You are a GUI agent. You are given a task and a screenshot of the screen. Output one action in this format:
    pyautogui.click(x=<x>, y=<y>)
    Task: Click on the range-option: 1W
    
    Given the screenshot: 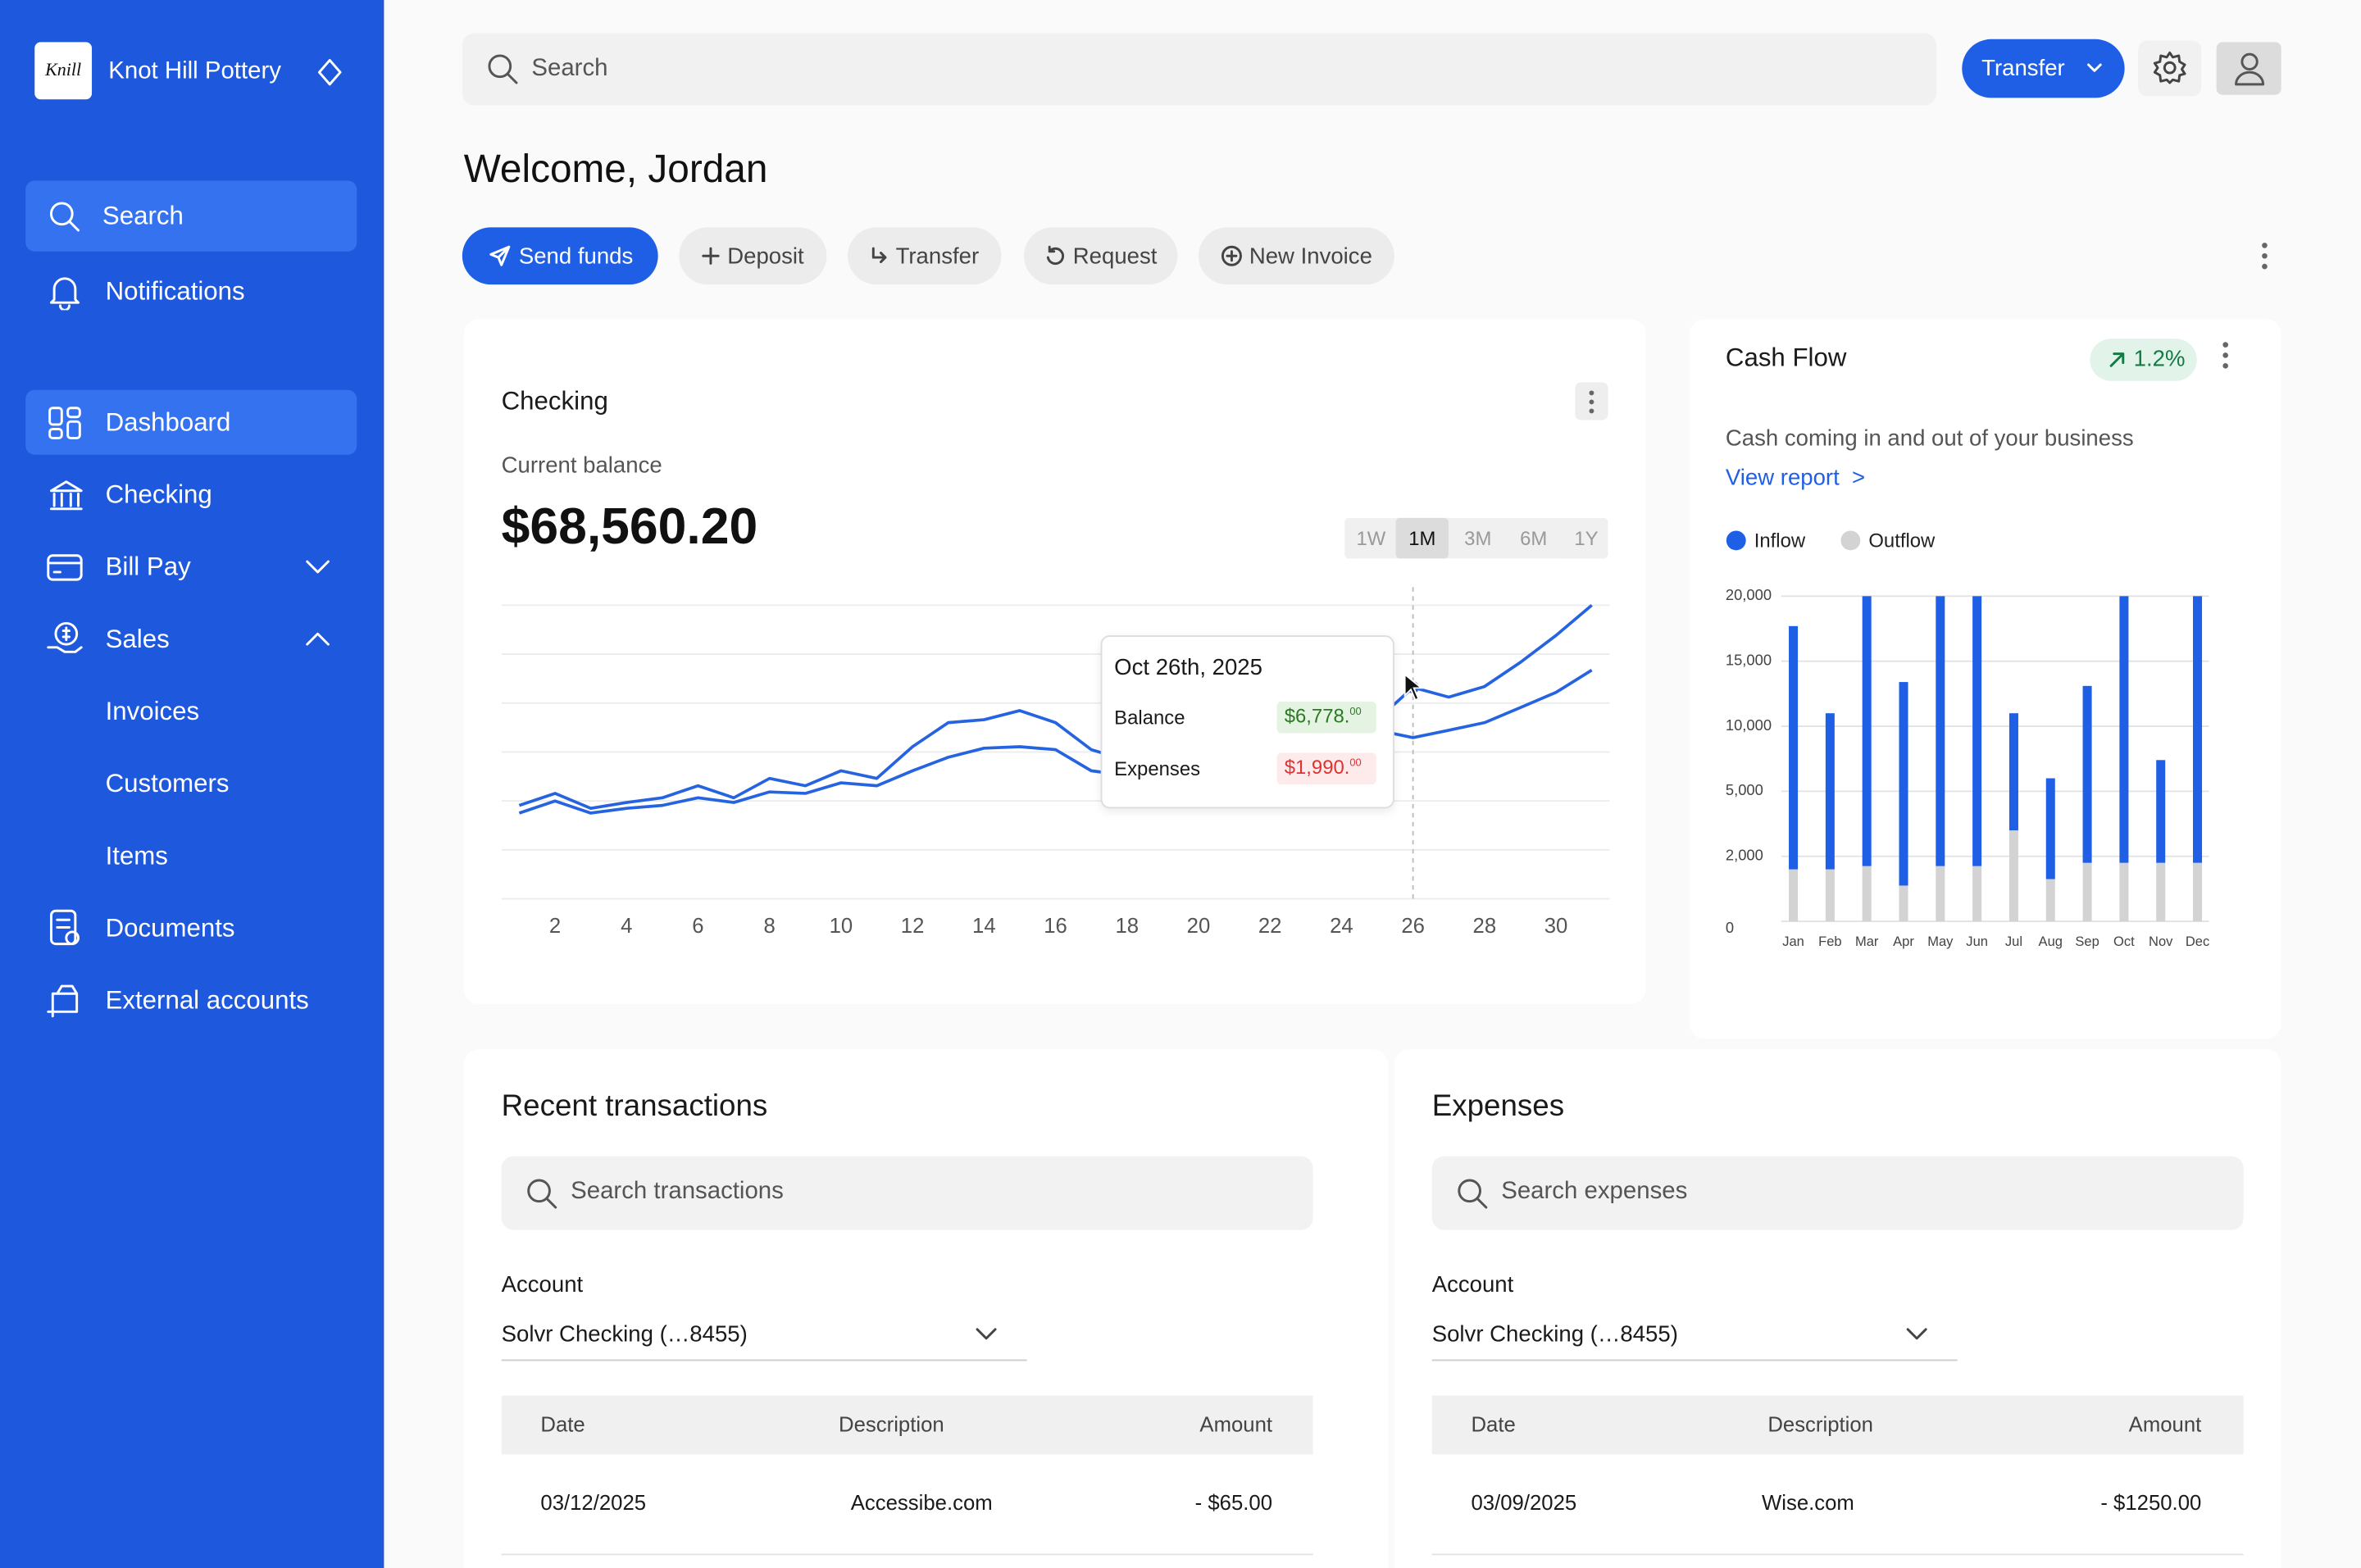 What is the action you would take?
    pyautogui.click(x=1371, y=538)
    